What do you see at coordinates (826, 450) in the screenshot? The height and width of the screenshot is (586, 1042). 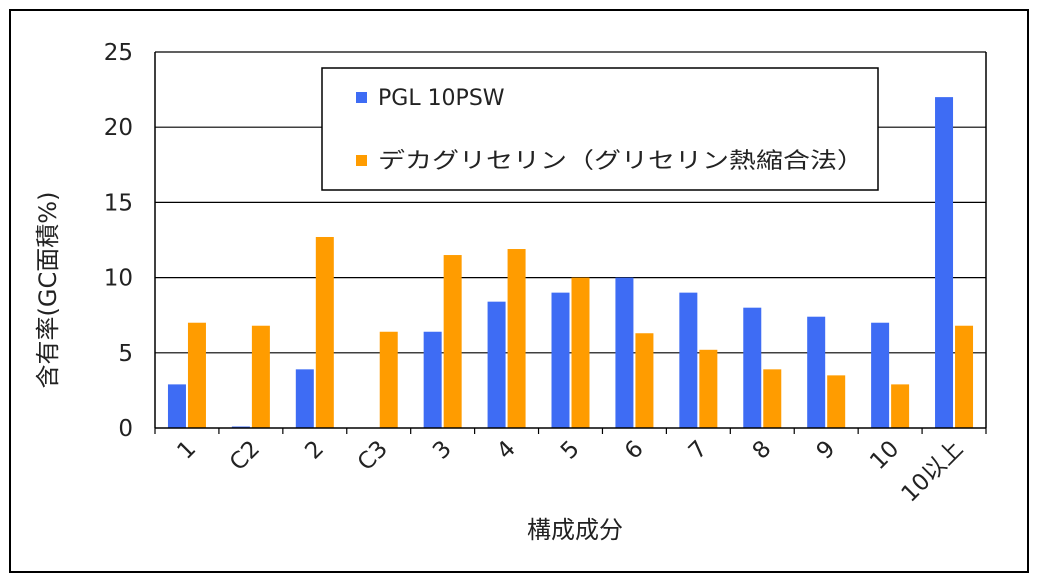 I see `x-tick-label: 9` at bounding box center [826, 450].